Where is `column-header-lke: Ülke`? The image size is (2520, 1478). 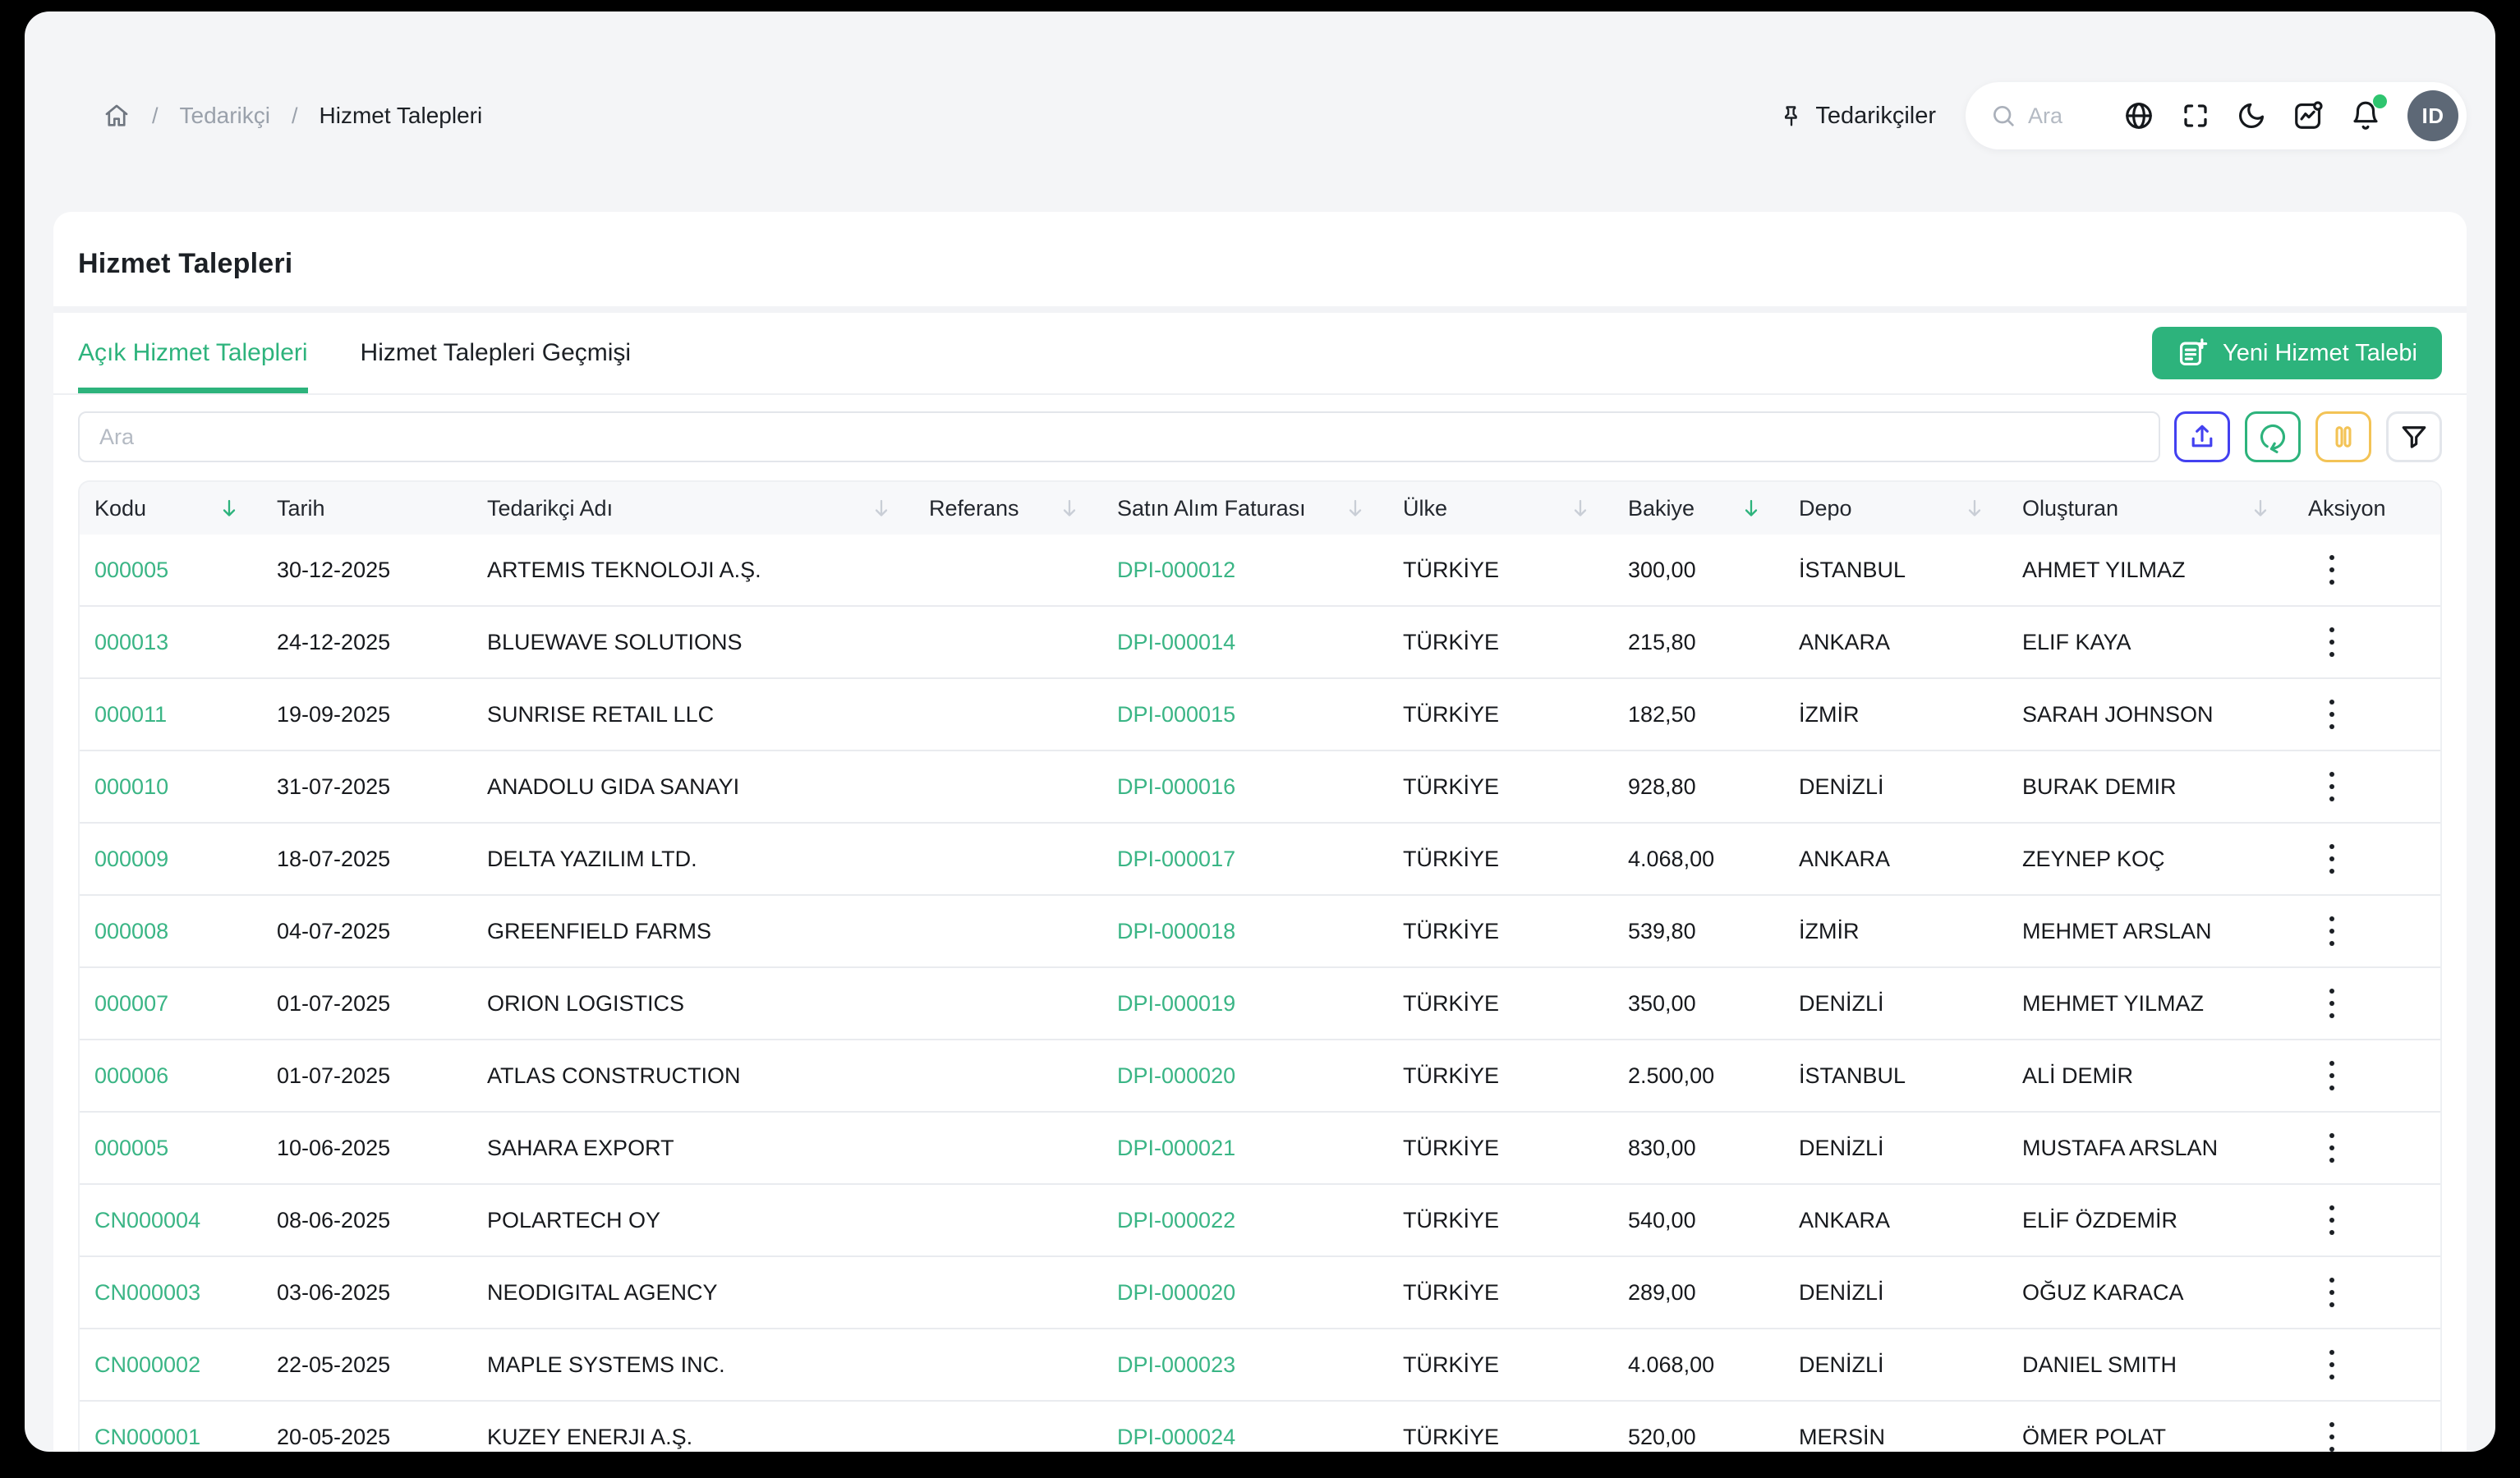 column-header-lke: Ülke is located at coordinates (1515, 508).